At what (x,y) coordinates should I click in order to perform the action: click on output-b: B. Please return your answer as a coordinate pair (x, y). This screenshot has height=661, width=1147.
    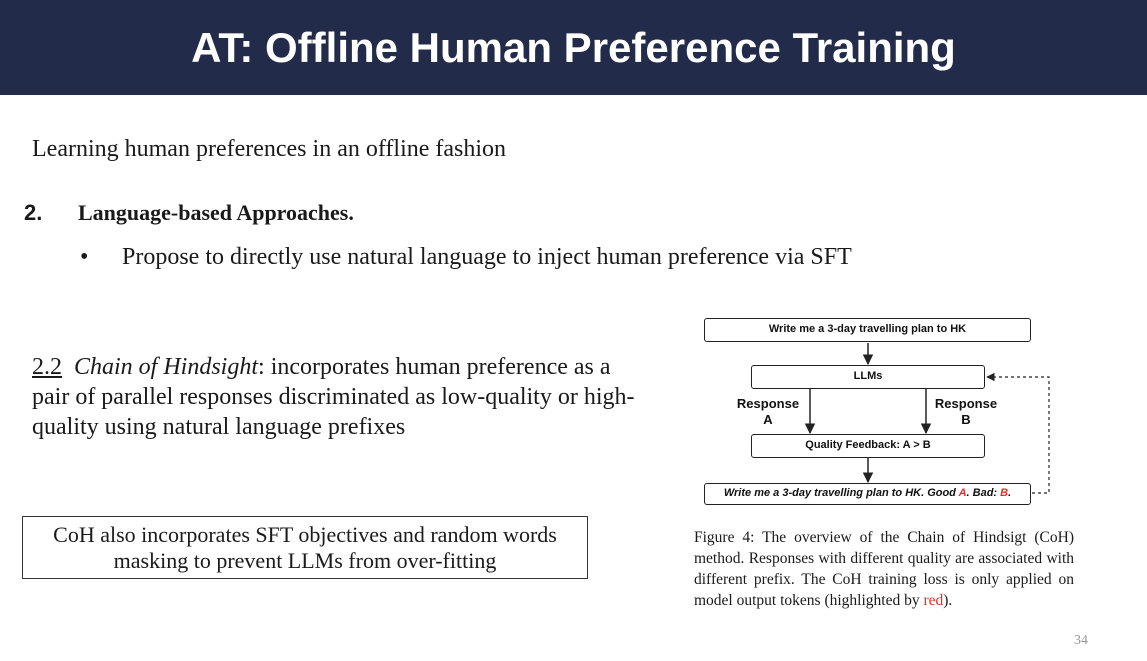
    Looking at the image, I should click on (1004, 493).